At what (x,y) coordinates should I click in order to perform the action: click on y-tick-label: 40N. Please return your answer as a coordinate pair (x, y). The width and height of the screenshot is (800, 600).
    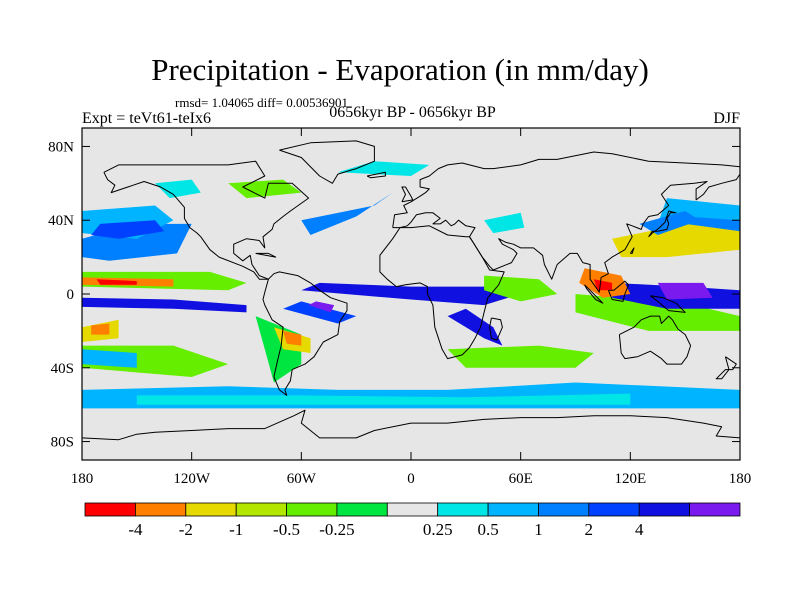
    Looking at the image, I should click on (61, 221).